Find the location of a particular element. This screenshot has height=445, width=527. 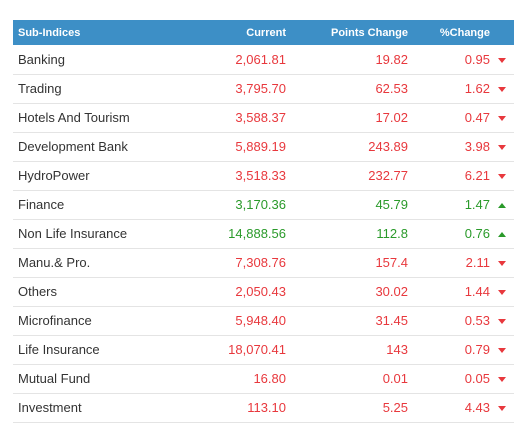

row-current: 7,308.76 is located at coordinates (260, 262).